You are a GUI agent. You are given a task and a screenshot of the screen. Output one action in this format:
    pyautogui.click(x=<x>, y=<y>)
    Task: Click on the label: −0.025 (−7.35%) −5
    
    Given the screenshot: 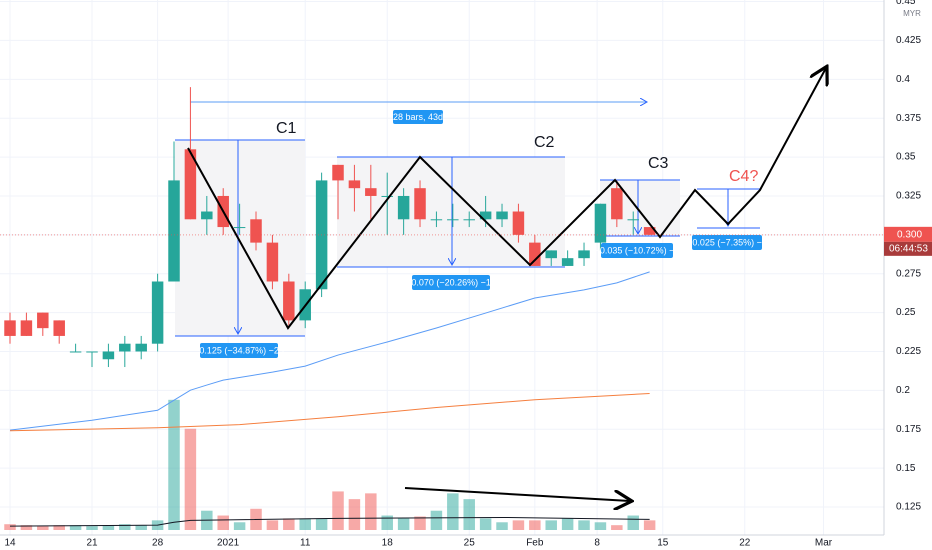 What is the action you would take?
    pyautogui.click(x=727, y=242)
    